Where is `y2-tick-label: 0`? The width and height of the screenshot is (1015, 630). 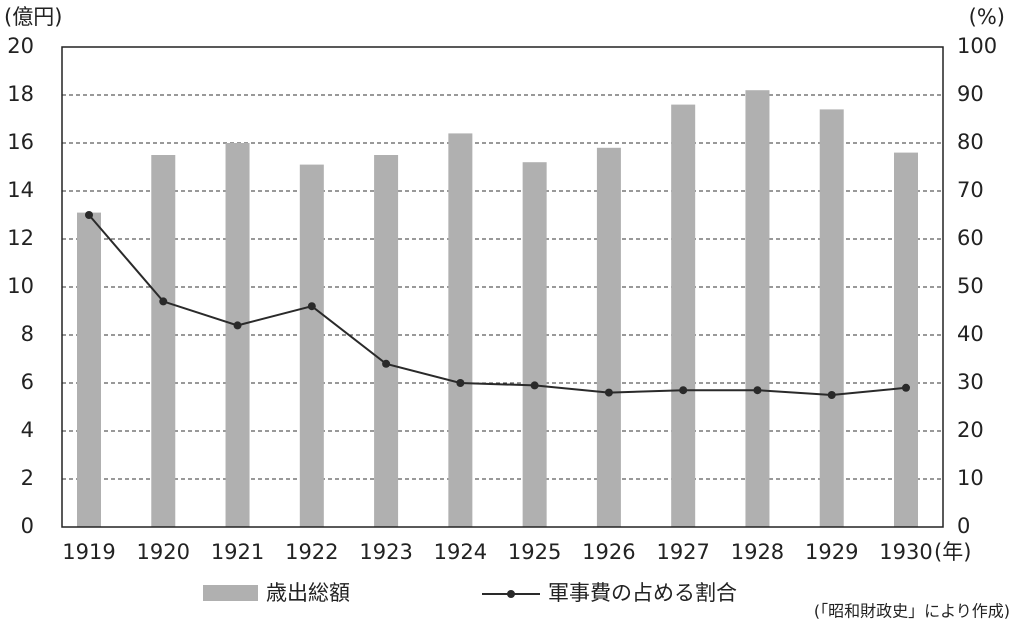
y2-tick-label: 0 is located at coordinates (963, 526).